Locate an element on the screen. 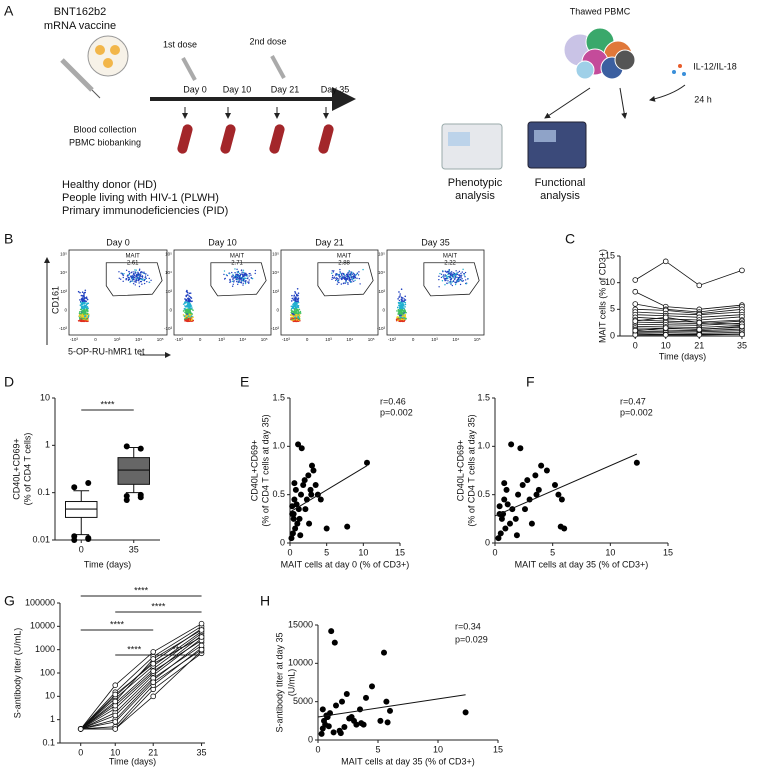 The height and width of the screenshot is (773, 784). tube is located at coordinates (277, 139).